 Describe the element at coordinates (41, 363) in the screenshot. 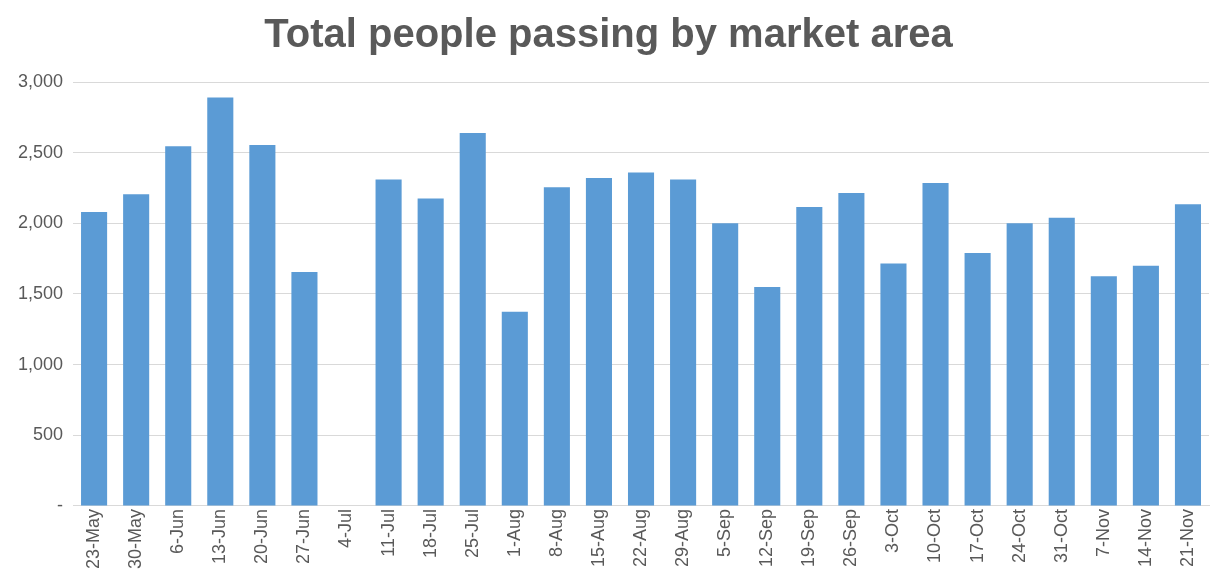

I see `y-tick-label: 1,000` at that location.